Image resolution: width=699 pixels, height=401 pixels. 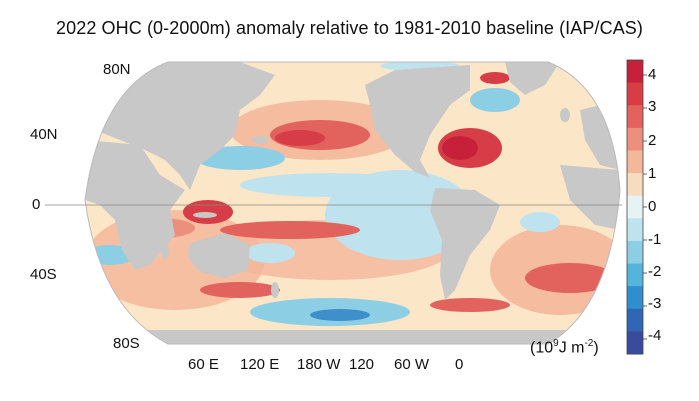 I want to click on lat-label-0: 0, so click(x=36, y=204).